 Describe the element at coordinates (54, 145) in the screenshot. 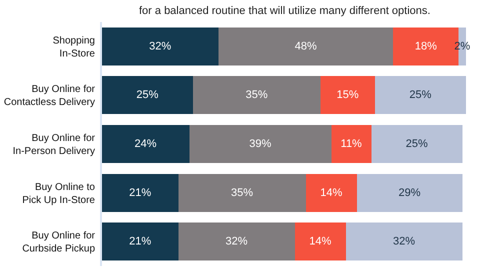

I see `y-tick-label: Buy Online for In-Person Delivery` at that location.